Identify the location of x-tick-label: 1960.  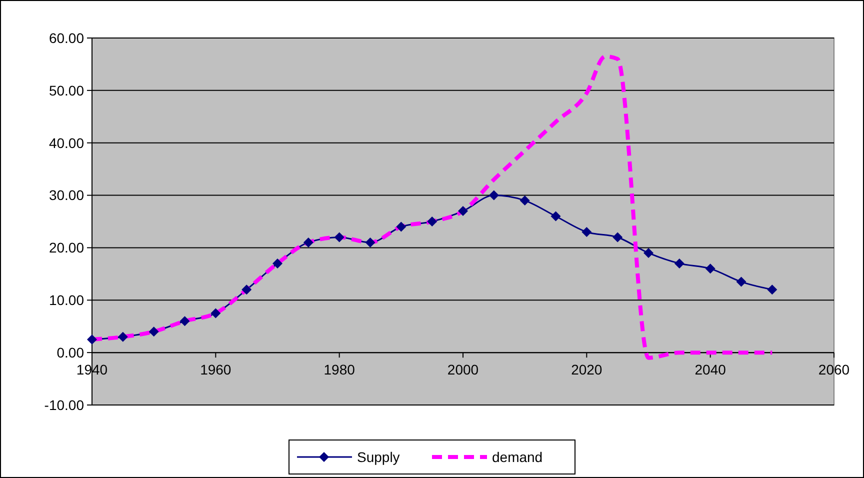
(216, 370).